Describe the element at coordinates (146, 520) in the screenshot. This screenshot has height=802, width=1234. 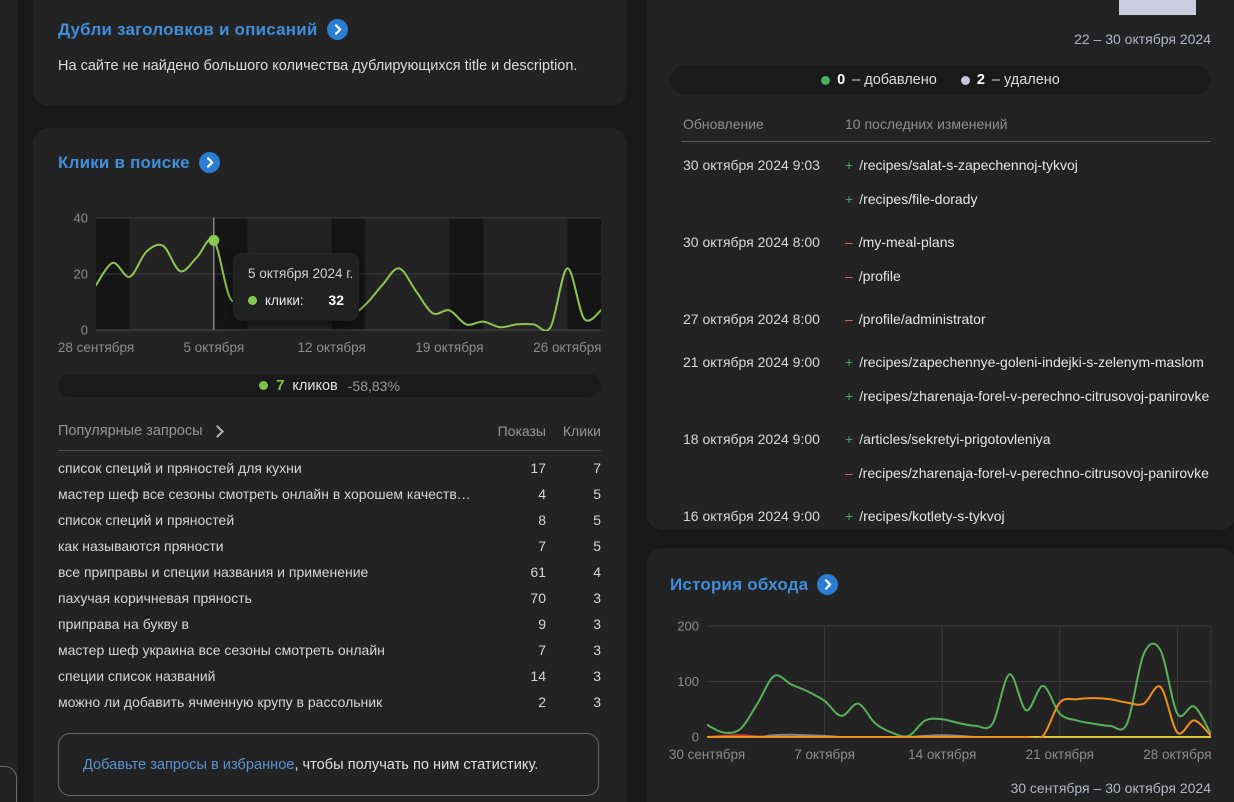
I see `query-text: список специй и пряностей` at that location.